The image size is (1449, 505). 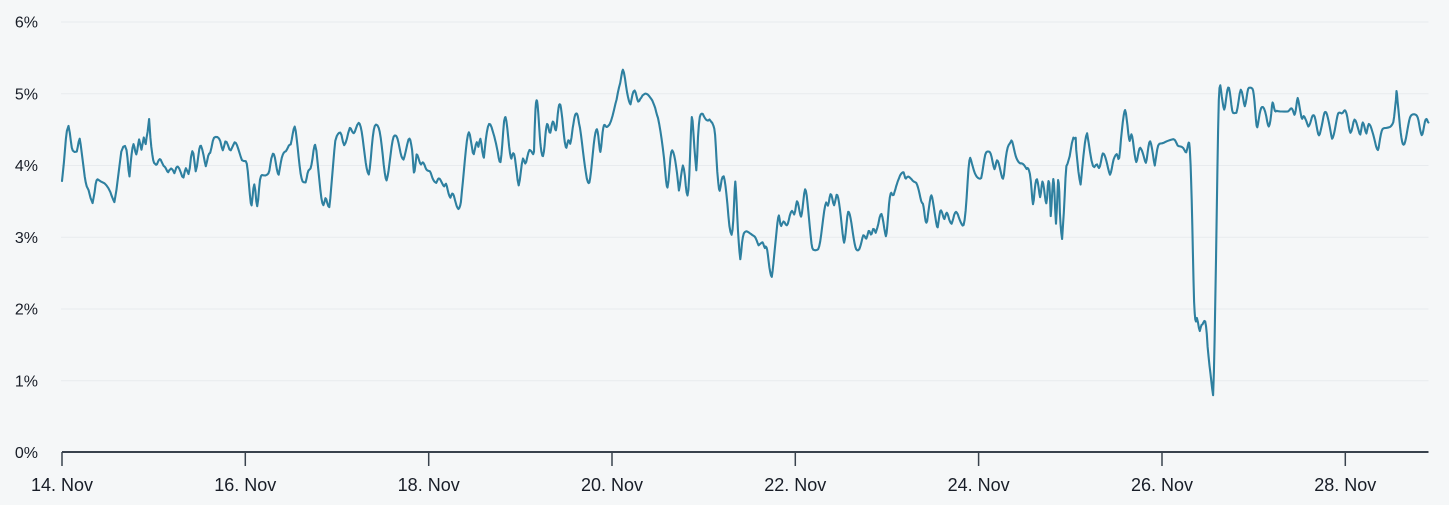 I want to click on svg-text: 6%, so click(x=26, y=23).